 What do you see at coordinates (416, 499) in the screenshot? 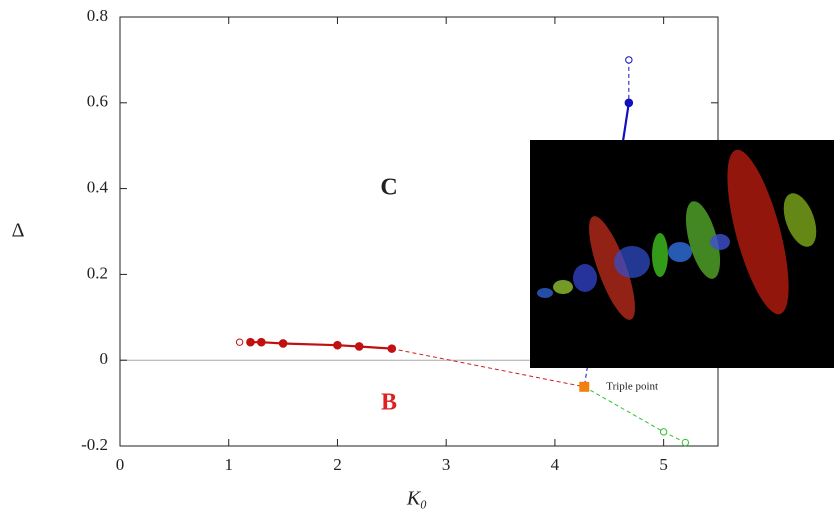
I see `x-axis-label: K₀` at bounding box center [416, 499].